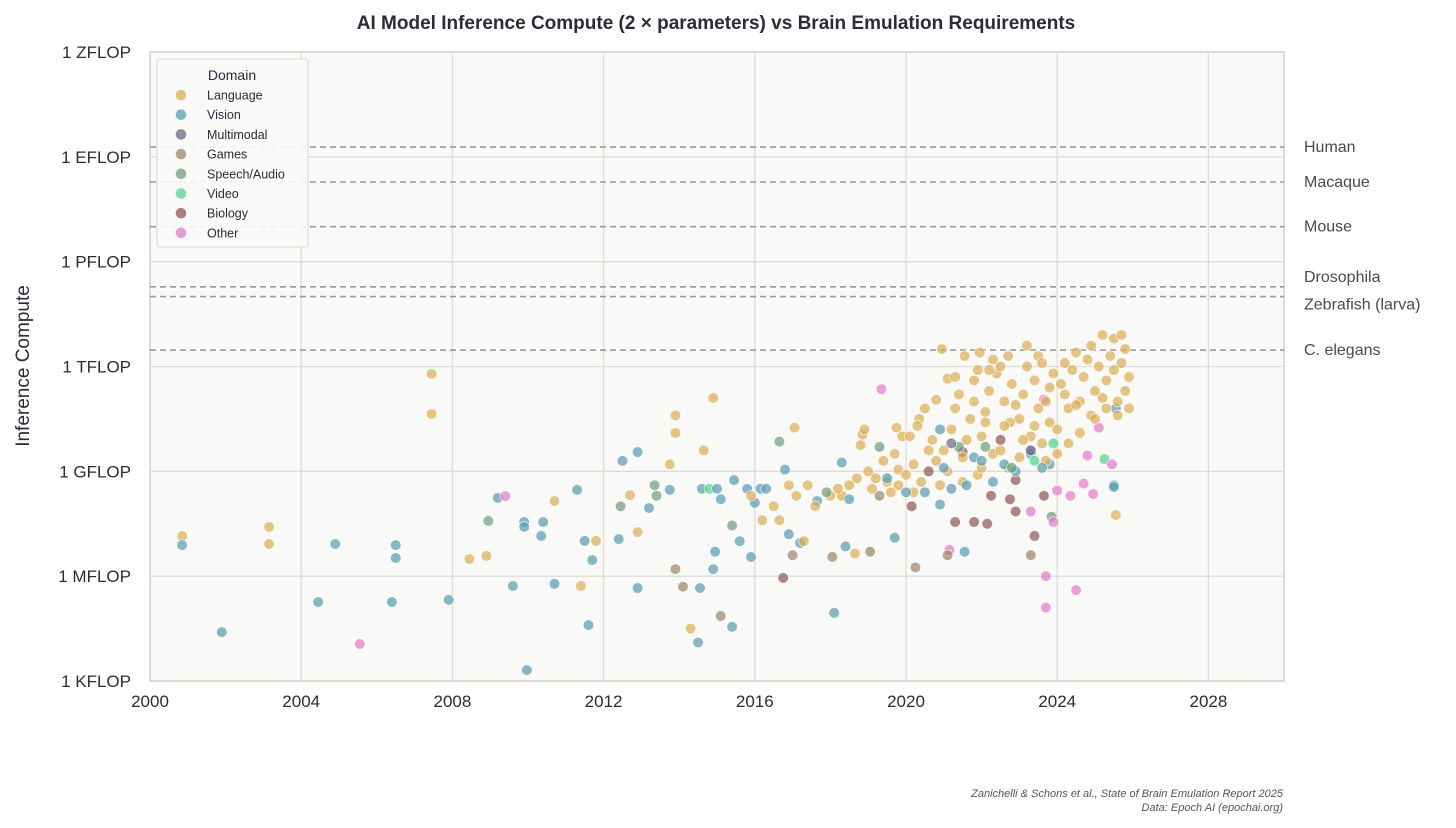 The width and height of the screenshot is (1456, 828). Describe the element at coordinates (1044, 496) in the screenshot. I see `data-point-biology` at that location.